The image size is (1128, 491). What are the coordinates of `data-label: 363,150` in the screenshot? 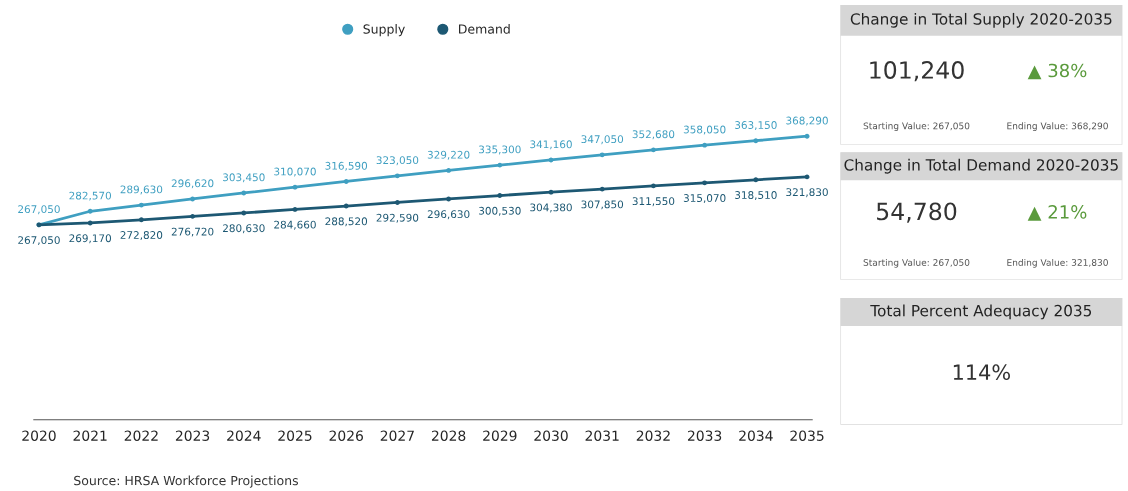 It's located at (756, 126).